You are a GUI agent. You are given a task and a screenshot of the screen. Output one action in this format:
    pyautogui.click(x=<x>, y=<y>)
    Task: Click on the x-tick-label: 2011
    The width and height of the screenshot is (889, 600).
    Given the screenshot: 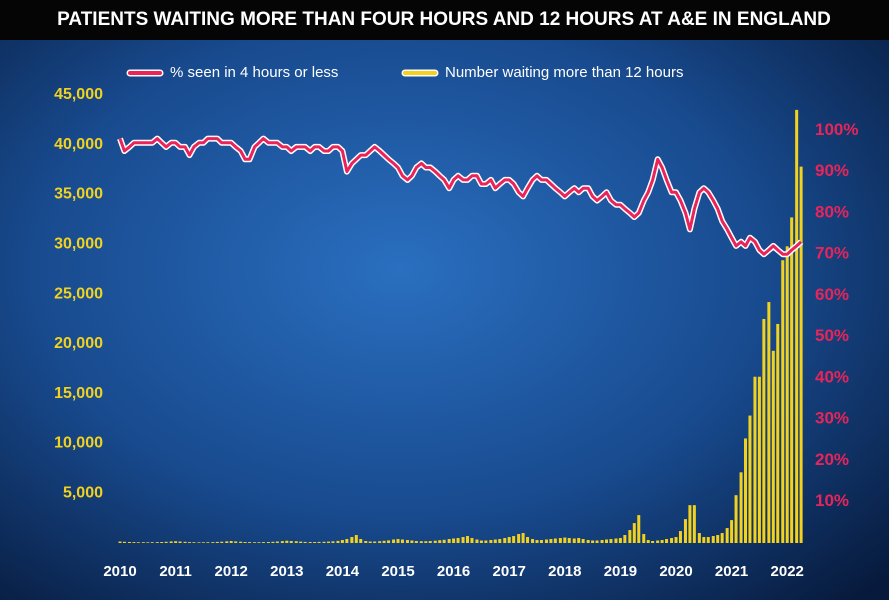 What is the action you would take?
    pyautogui.click(x=175, y=571)
    